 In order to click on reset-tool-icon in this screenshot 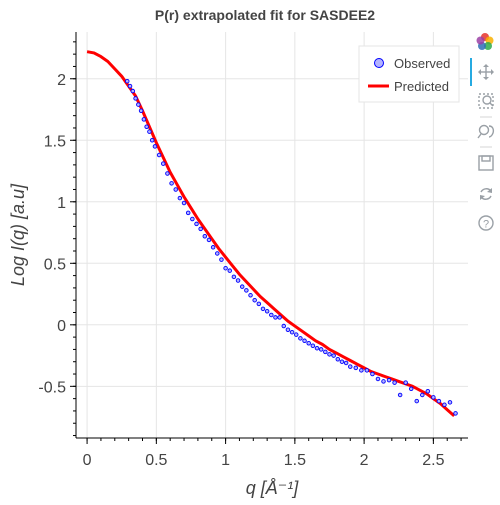, I will do `click(486, 194)`.